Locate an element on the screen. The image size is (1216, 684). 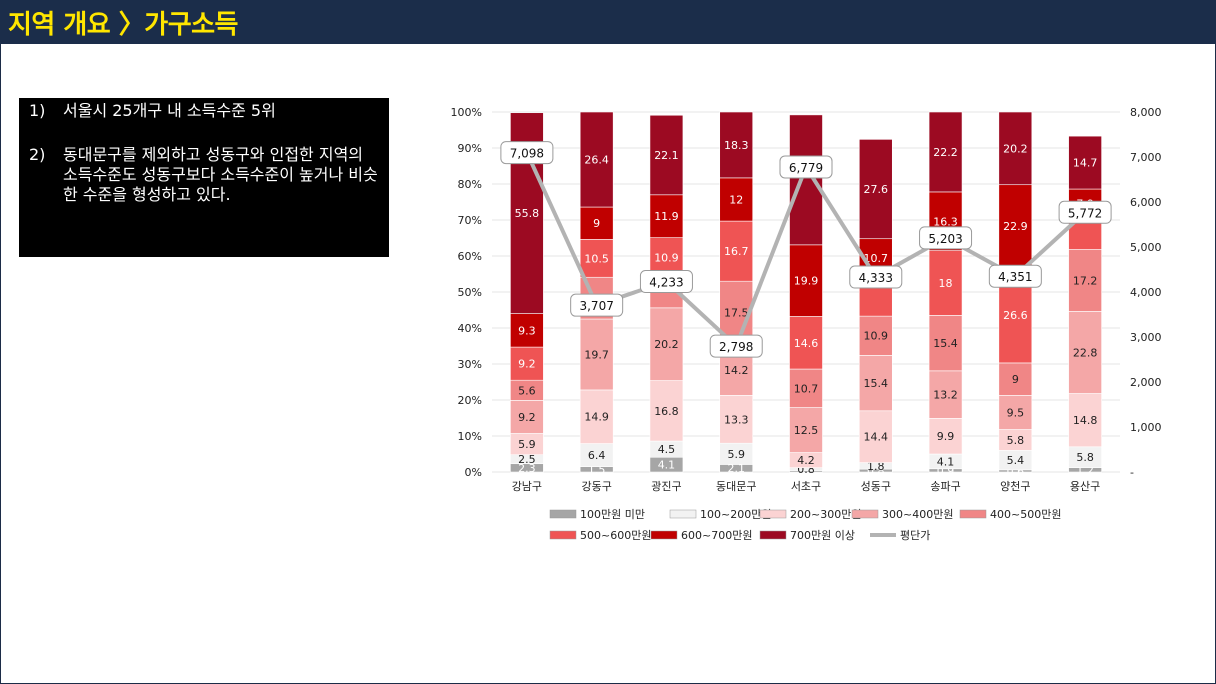
price-label: 4,333 is located at coordinates (876, 278).